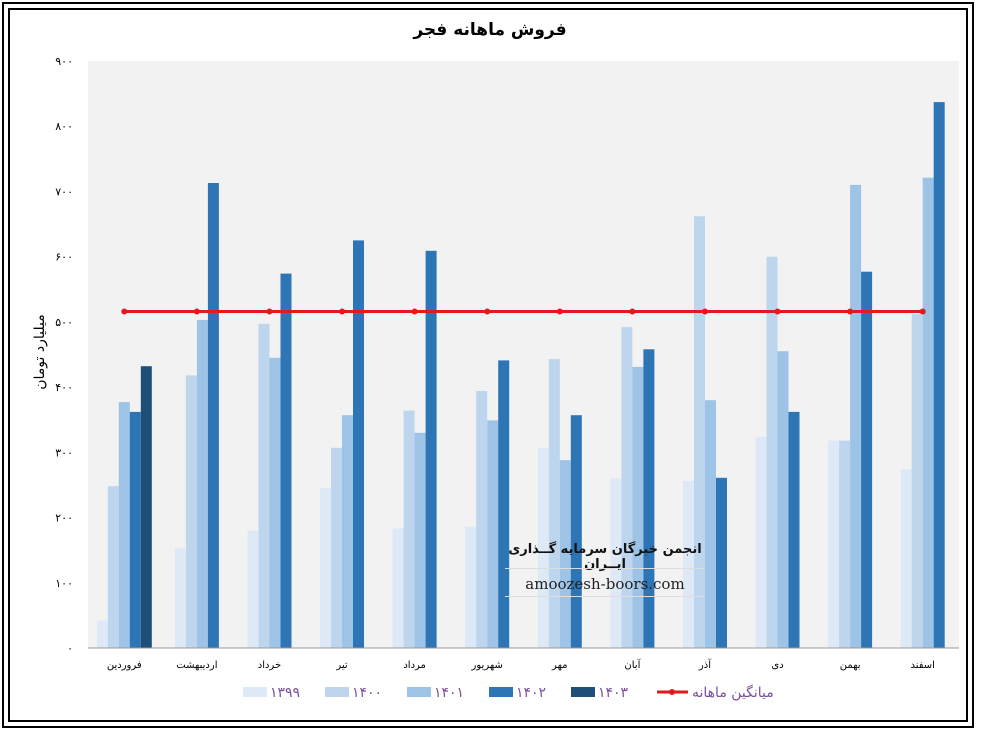 The width and height of the screenshot is (982, 734). Describe the element at coordinates (523, 311) in the screenshot. I see `average-line` at that location.